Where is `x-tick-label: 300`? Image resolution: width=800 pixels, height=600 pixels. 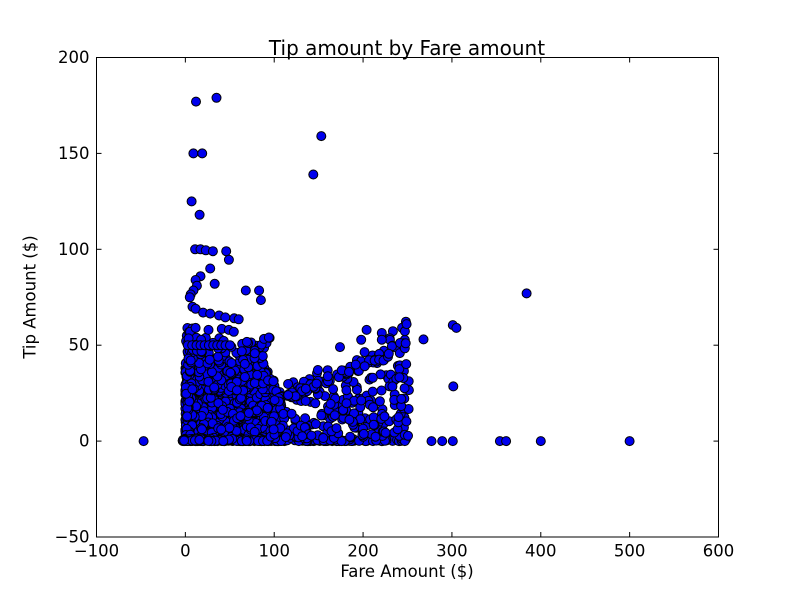 x-tick-label: 300 is located at coordinates (452, 551).